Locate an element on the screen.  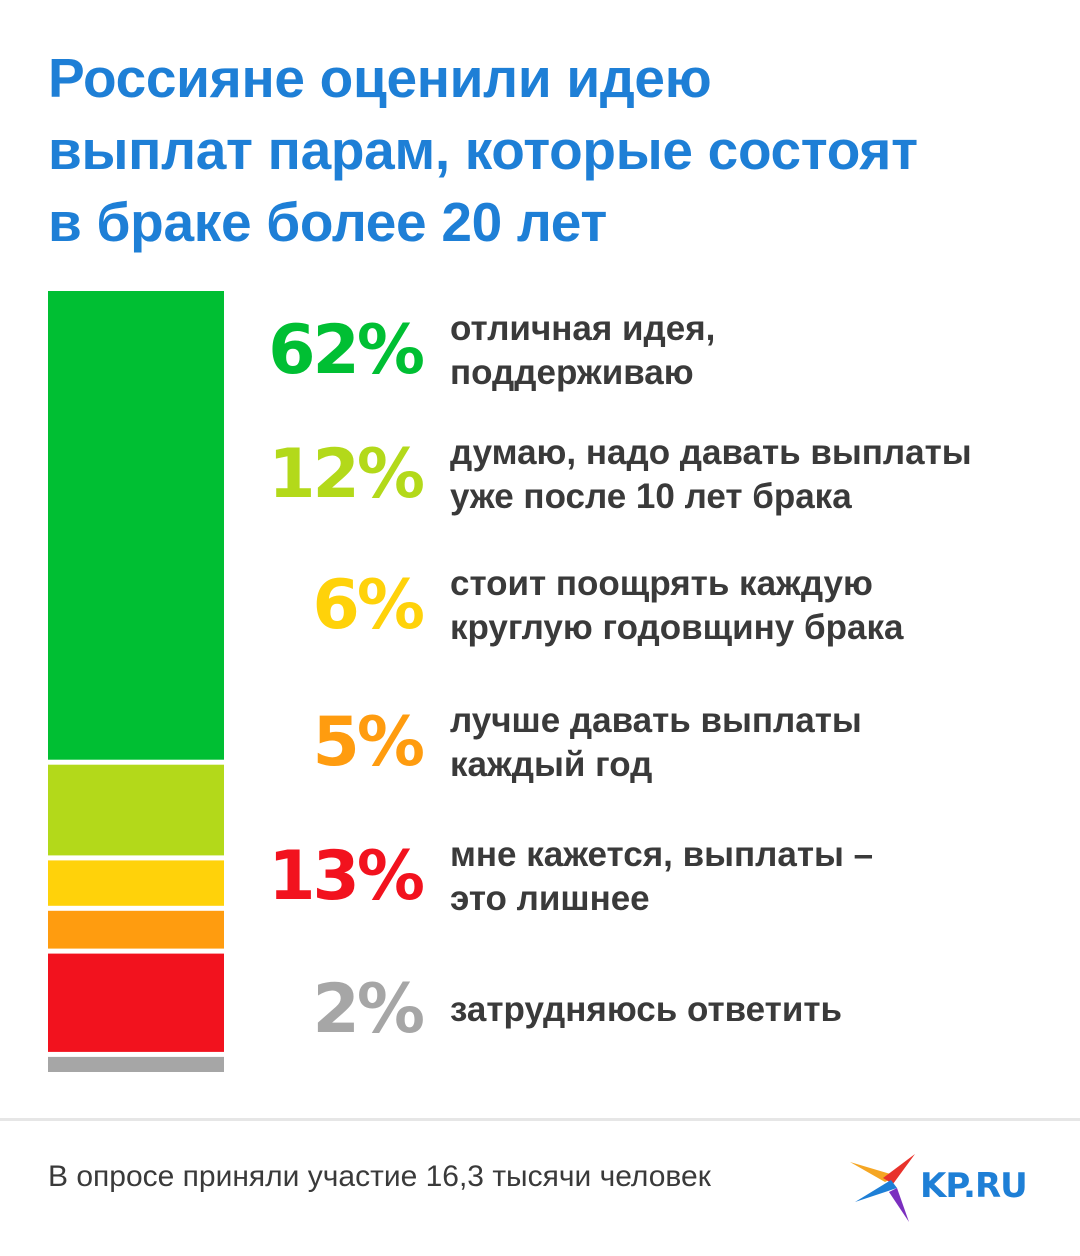
kp-logo-icon is located at coordinates (950, 1188).